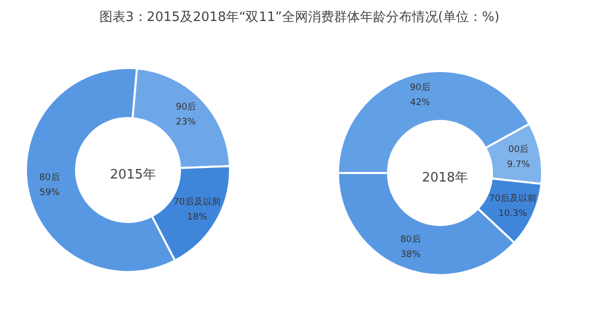 This screenshot has width=599, height=335. I want to click on text: 图表3：2015及2018年“双11”全网消费群体年龄分布情况(单位：%), so click(300, 17).